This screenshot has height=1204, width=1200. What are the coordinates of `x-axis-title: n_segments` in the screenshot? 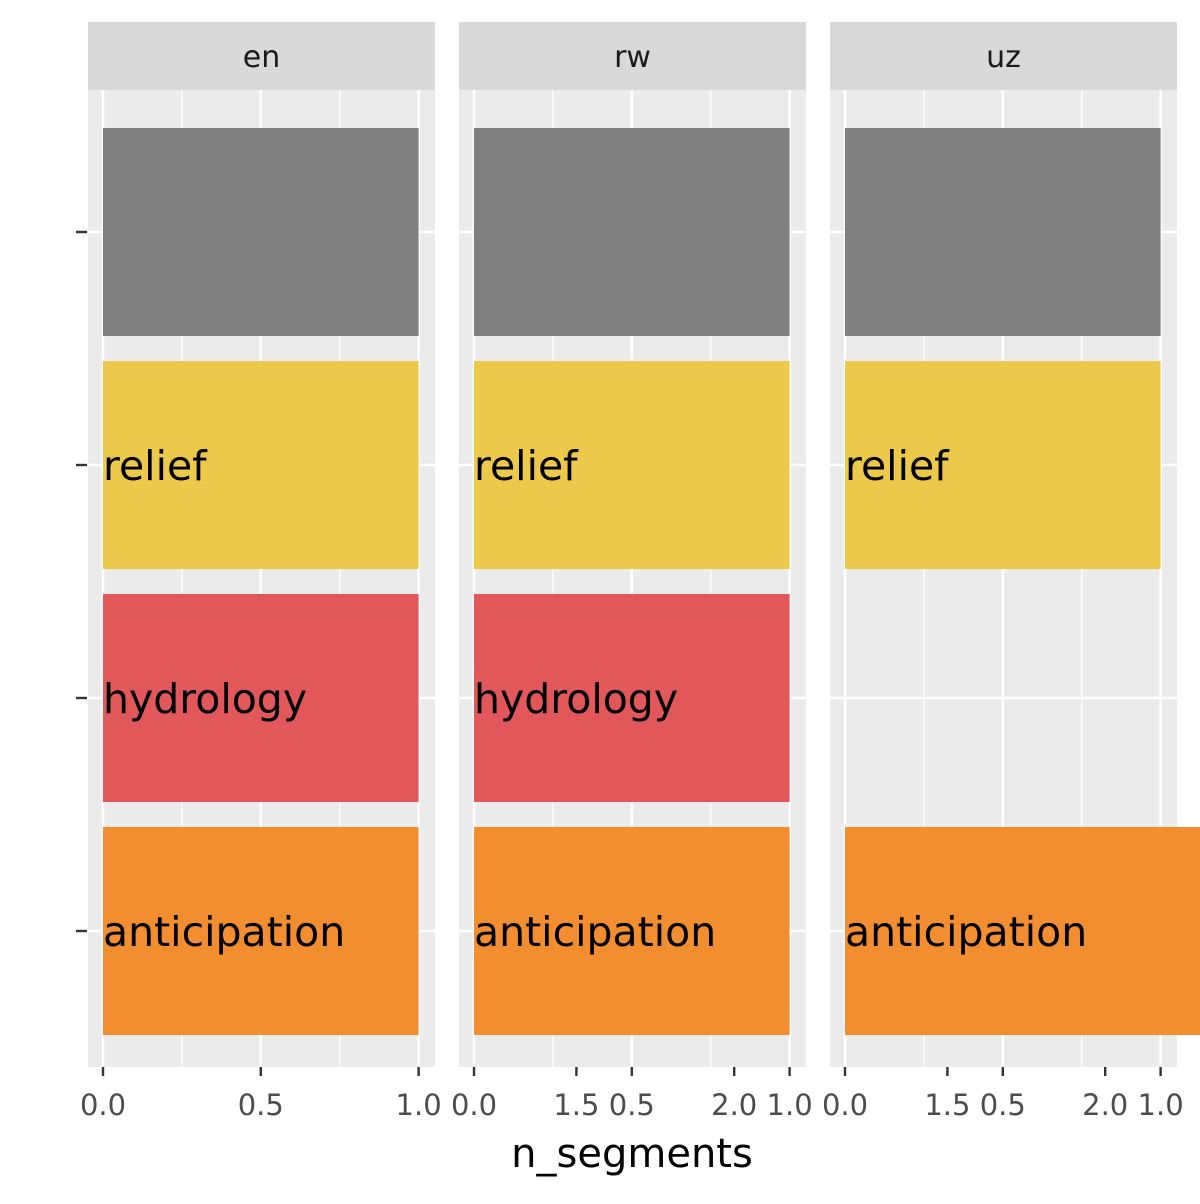 It's located at (632, 1154).